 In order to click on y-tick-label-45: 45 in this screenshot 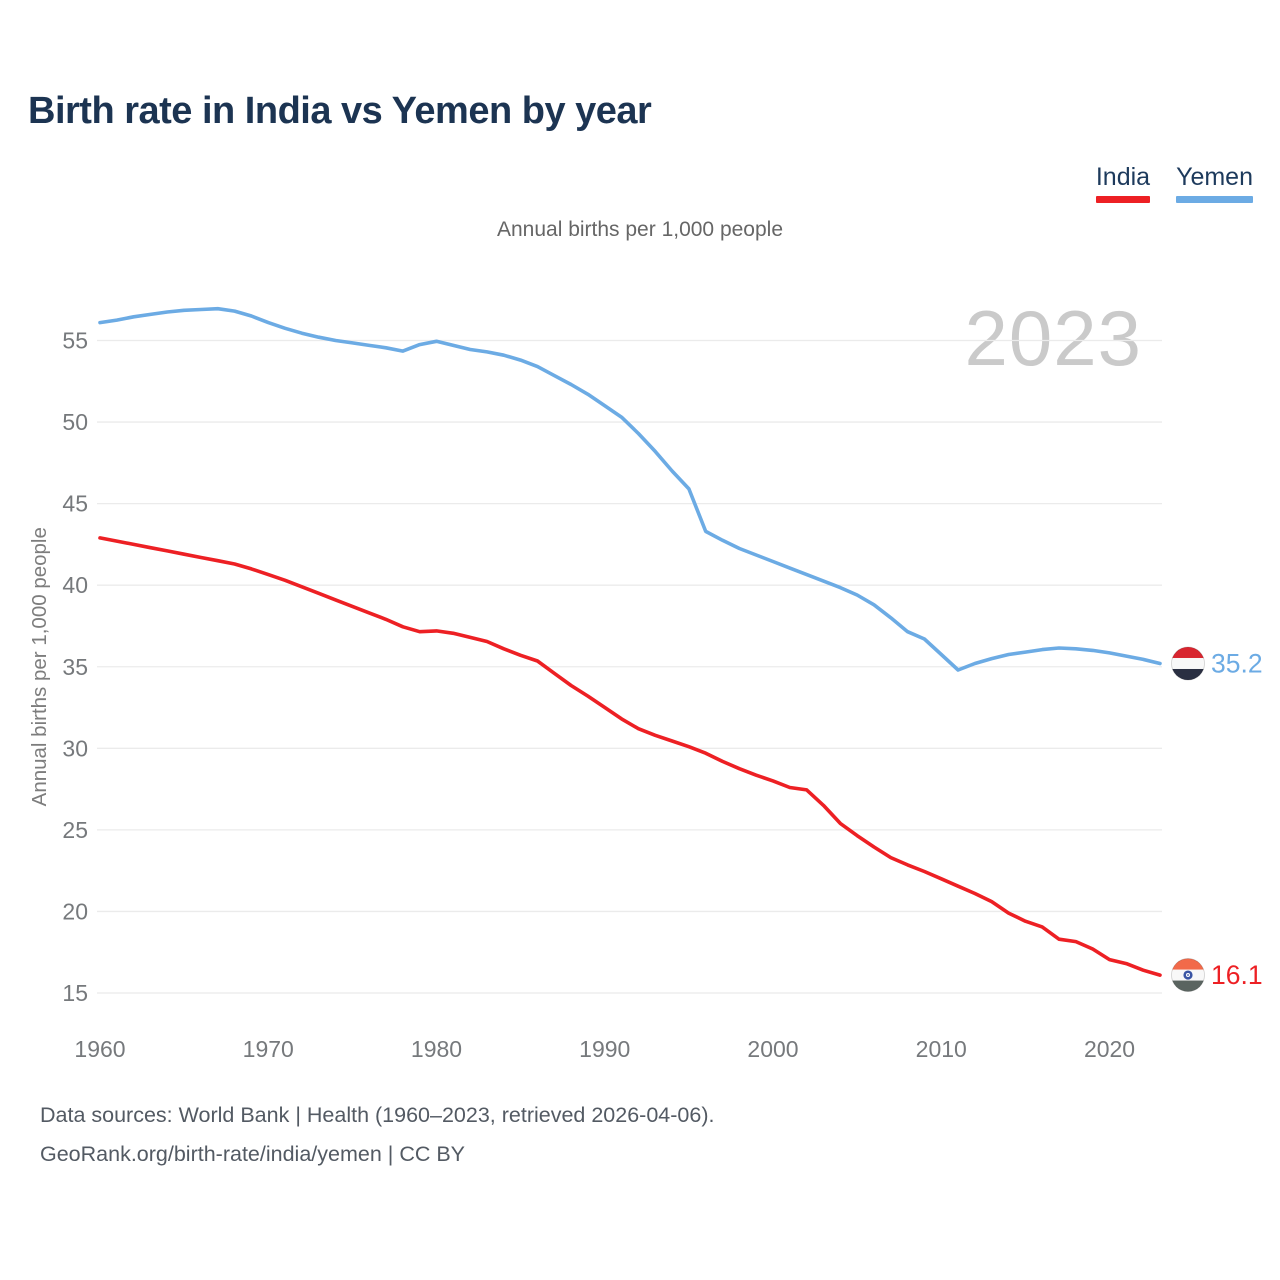, I will do `click(75, 504)`.